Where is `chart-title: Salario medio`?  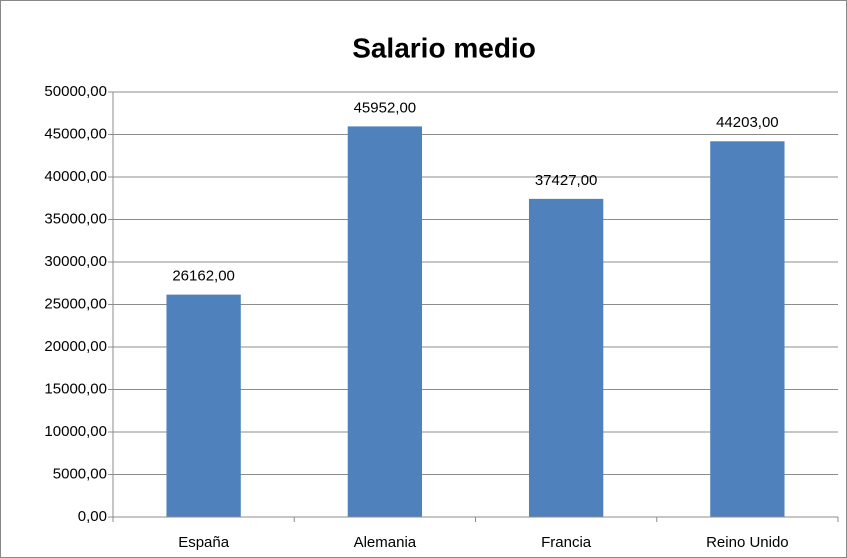 chart-title: Salario medio is located at coordinates (444, 47).